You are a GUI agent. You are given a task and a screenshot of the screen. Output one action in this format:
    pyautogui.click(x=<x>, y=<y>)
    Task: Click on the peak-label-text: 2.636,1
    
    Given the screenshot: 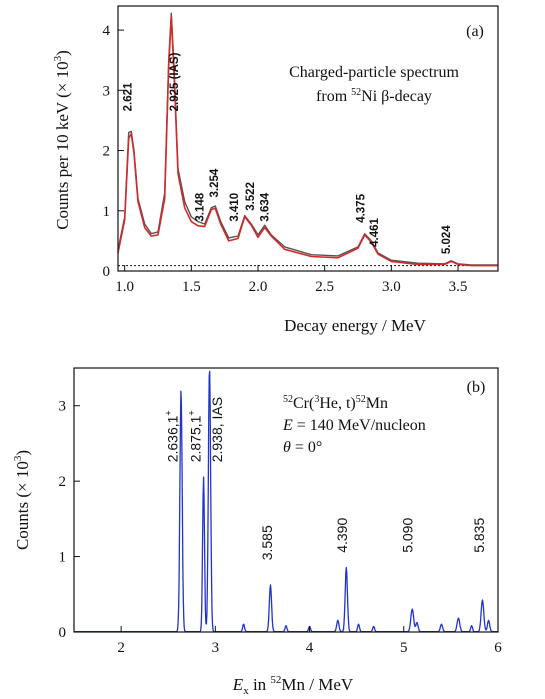 What is the action you would take?
    pyautogui.click(x=173, y=438)
    